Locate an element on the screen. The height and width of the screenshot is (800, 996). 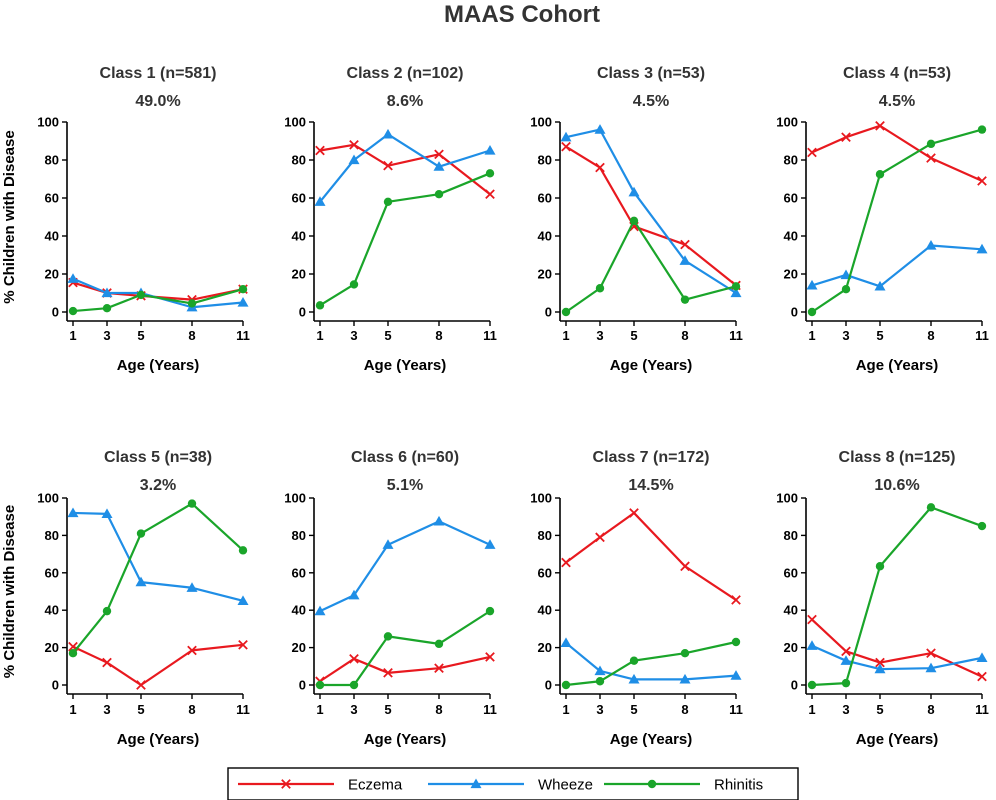
y-axis-title: % Children with Disease is located at coordinates (9, 216).